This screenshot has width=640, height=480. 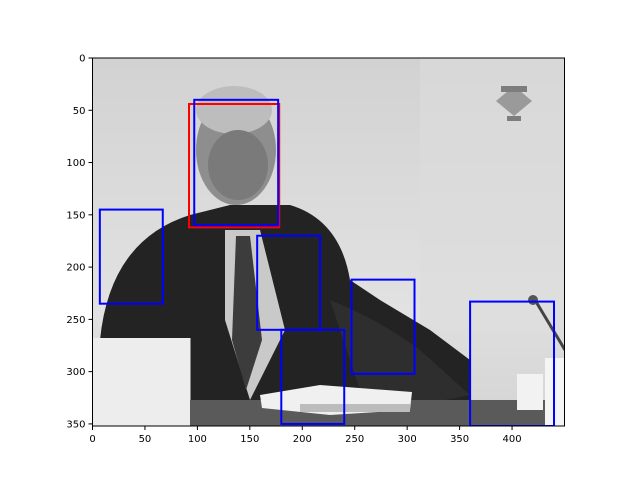 I want to click on x-tick-label-0: 0, so click(x=92, y=439).